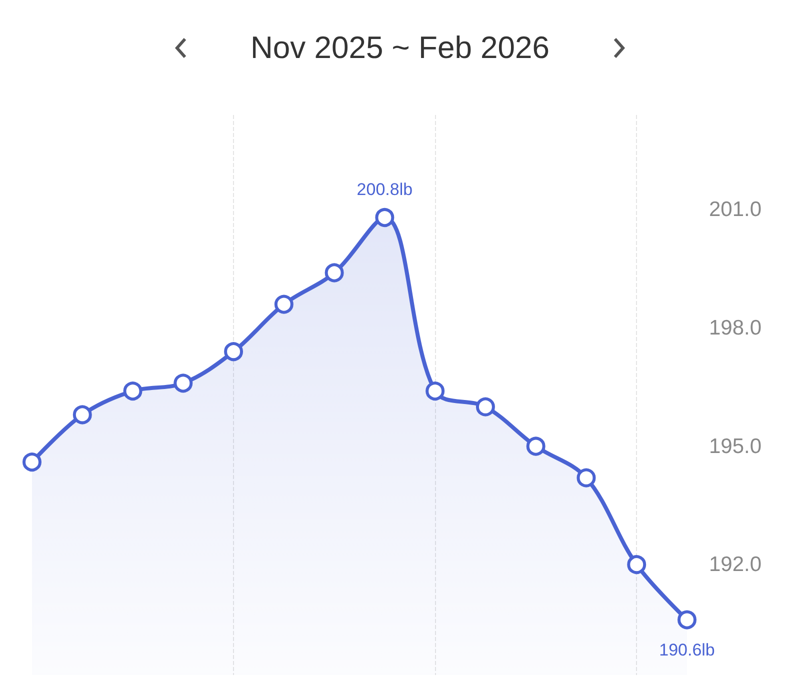  What do you see at coordinates (384, 190) in the screenshot?
I see `data-label: 200.8lb` at bounding box center [384, 190].